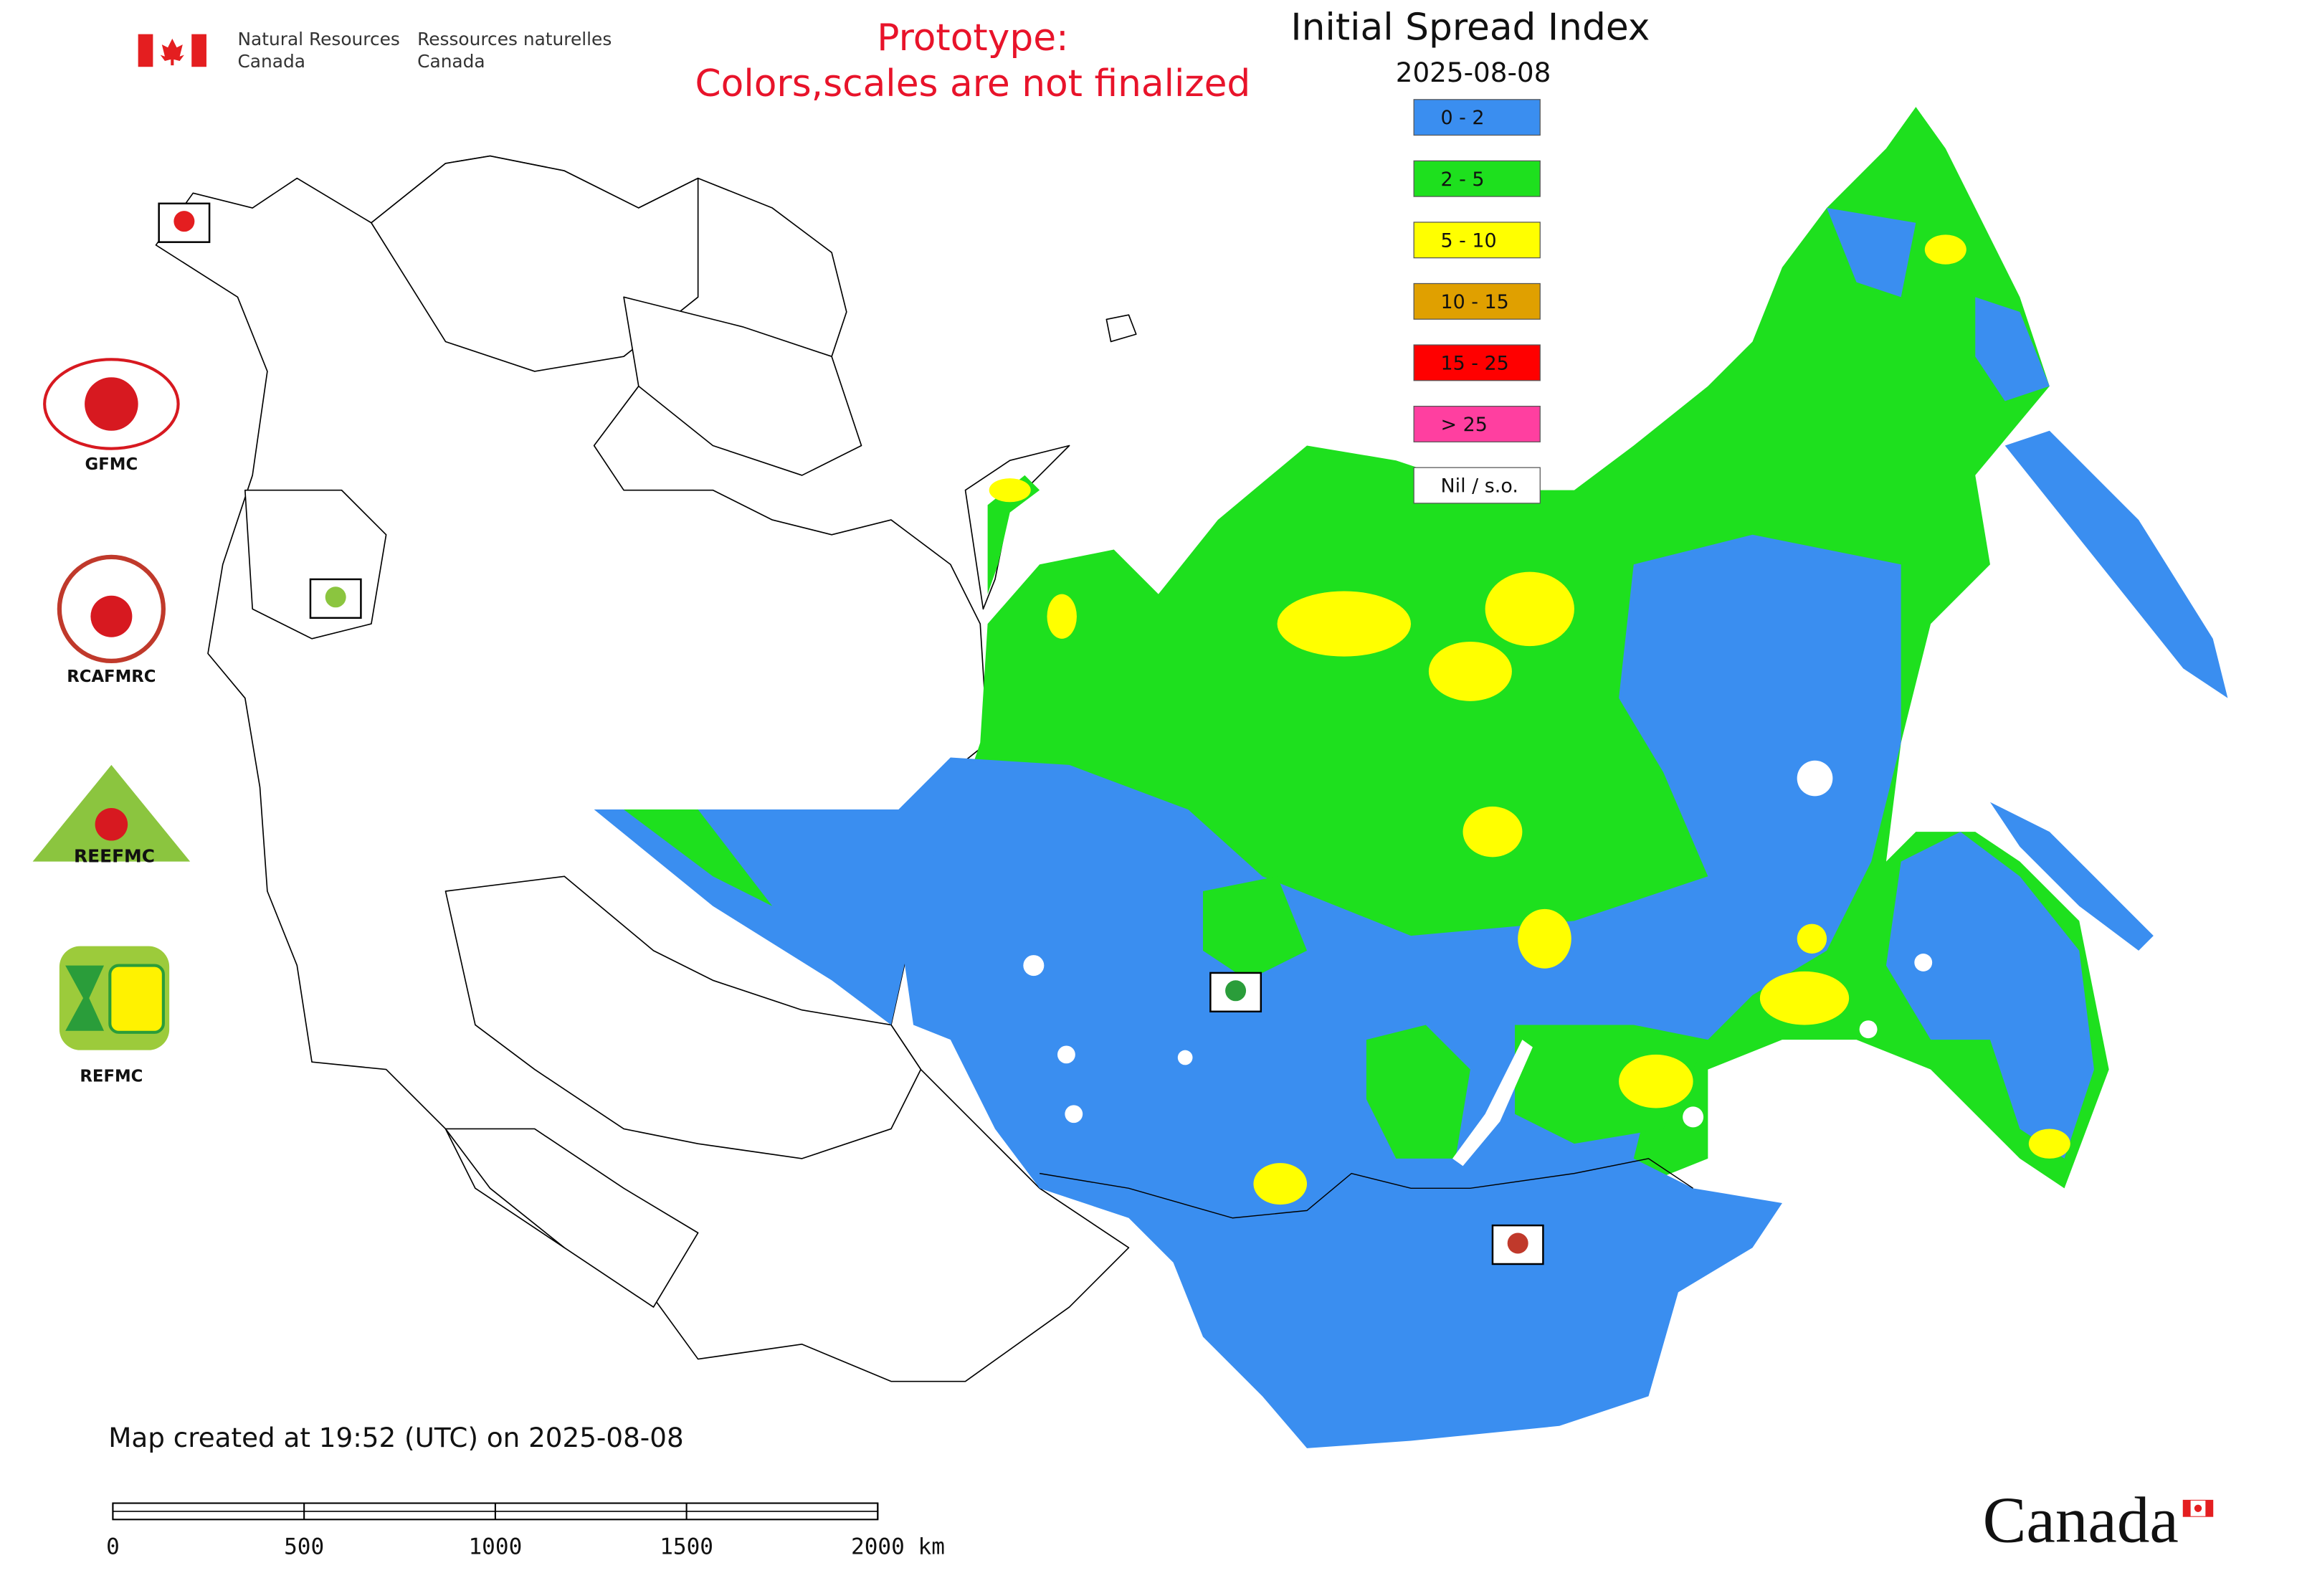 The width and height of the screenshot is (2302, 1596). I want to click on gfmc-logo, so click(112, 404).